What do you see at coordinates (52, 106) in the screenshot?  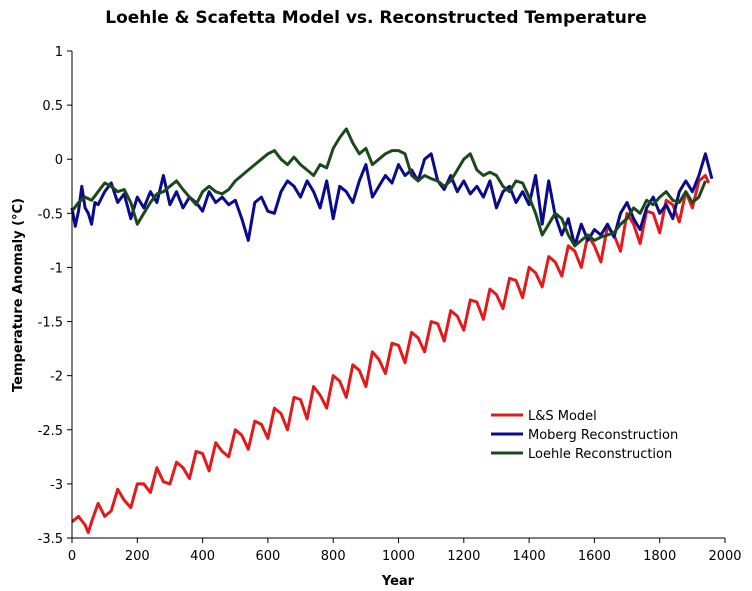 I see `y-tick-label: 0.5` at bounding box center [52, 106].